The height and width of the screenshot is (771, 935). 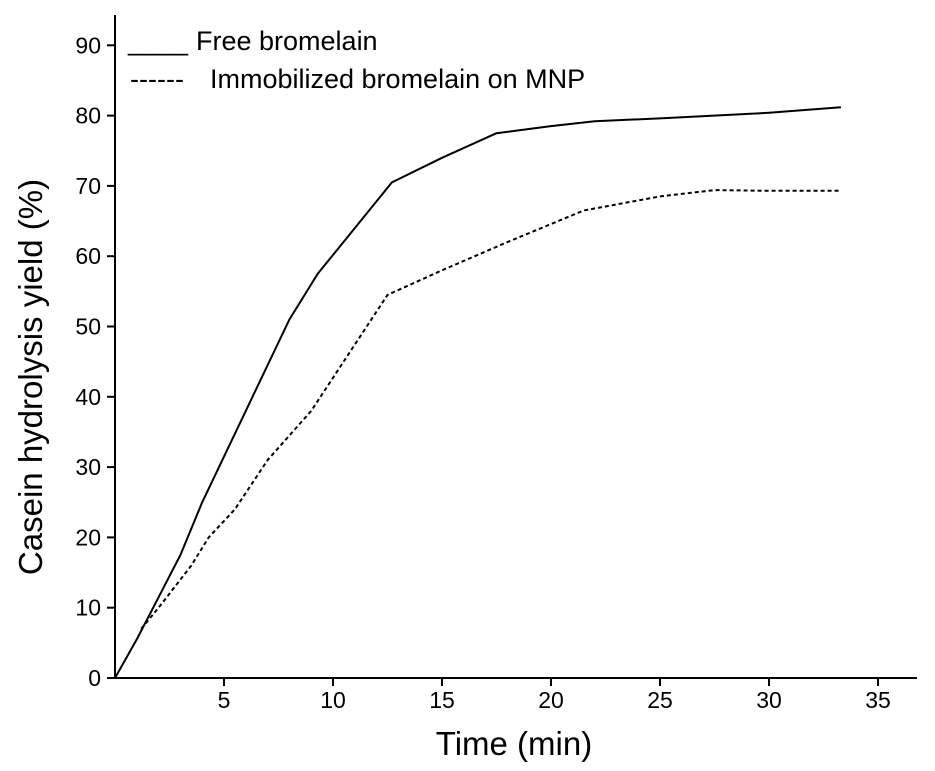 What do you see at coordinates (30, 377) in the screenshot?
I see `y-axis-title: Casein hydrolysis yield (%)` at bounding box center [30, 377].